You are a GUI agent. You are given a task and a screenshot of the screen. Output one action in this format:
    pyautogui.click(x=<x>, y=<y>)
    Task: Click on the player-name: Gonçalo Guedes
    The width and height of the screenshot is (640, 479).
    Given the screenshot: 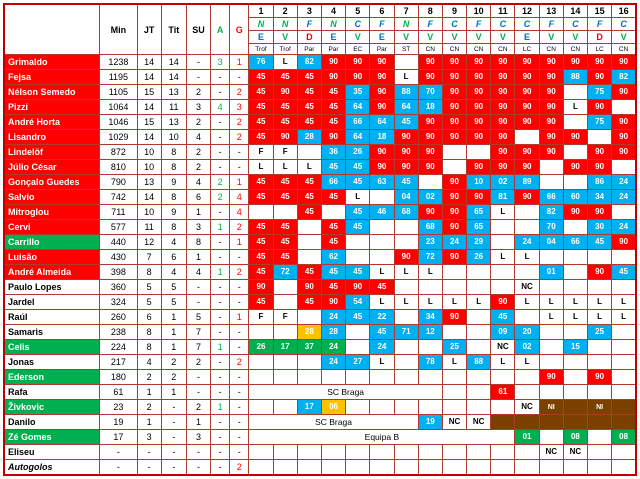 What is the action you would take?
    pyautogui.click(x=52, y=182)
    